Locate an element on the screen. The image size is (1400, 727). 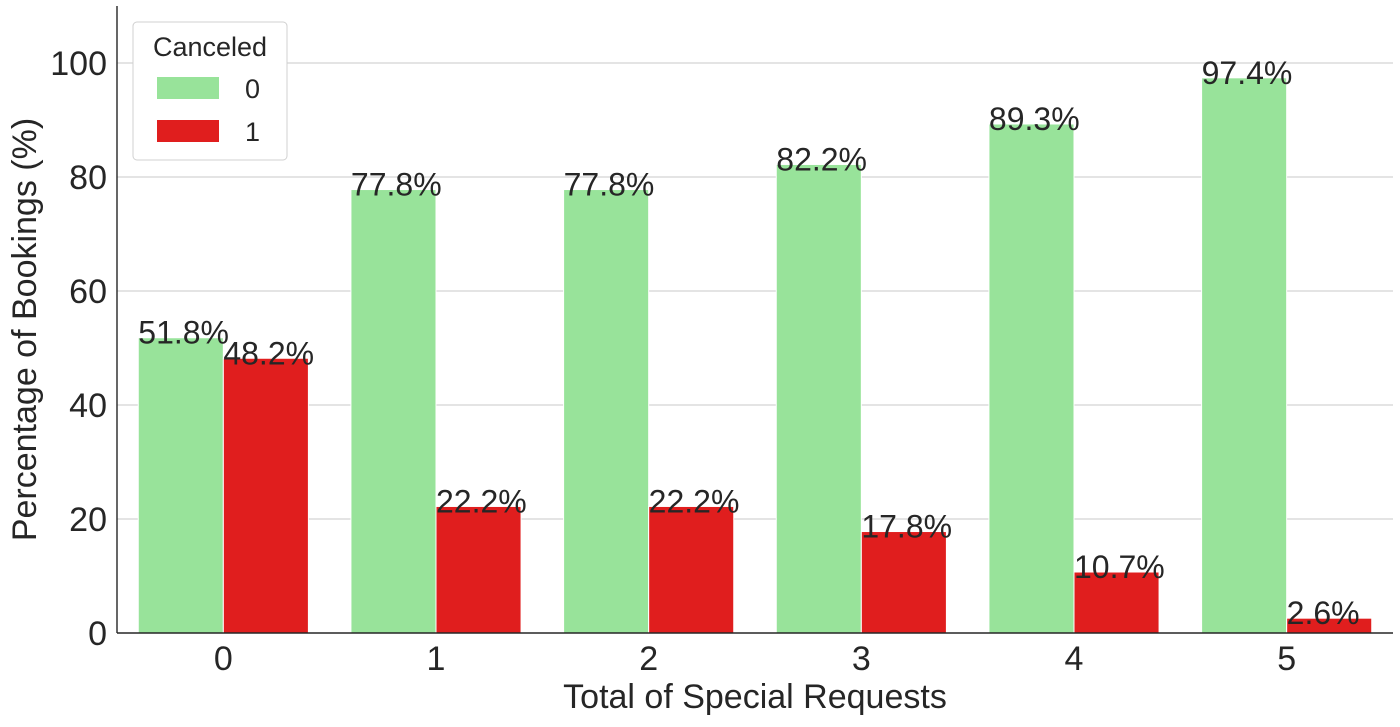
data-label: 82.2% is located at coordinates (821, 159).